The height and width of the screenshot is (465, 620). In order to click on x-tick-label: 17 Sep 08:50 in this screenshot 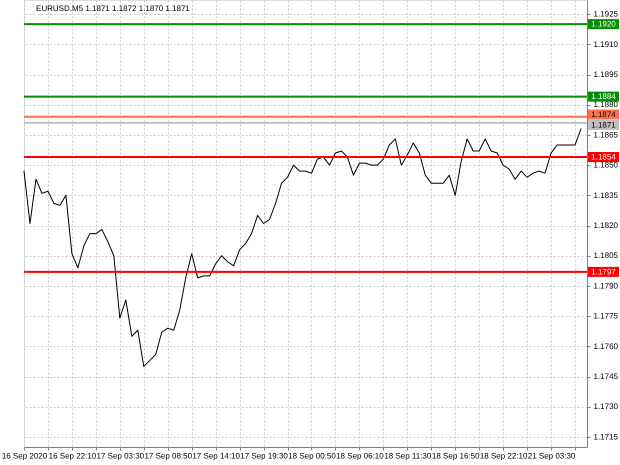, I will do `click(168, 456)`.